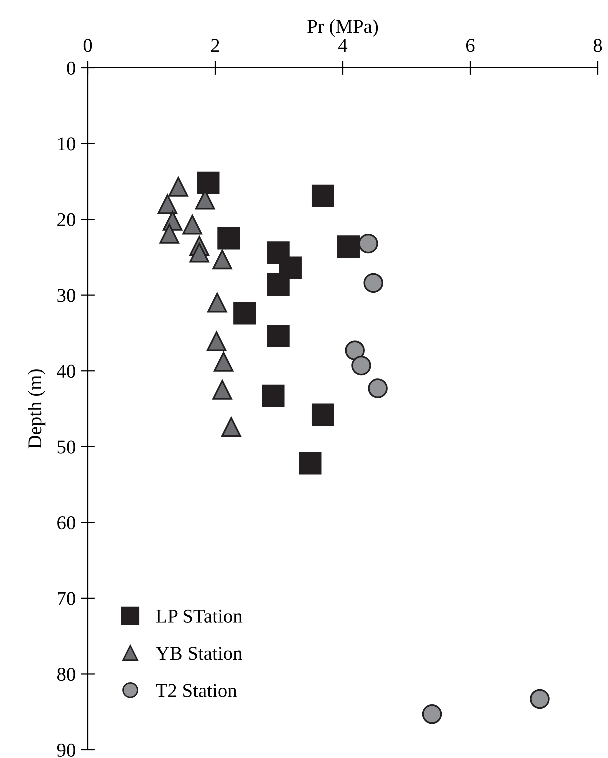  I want to click on x-tick-label: 6, so click(470, 45).